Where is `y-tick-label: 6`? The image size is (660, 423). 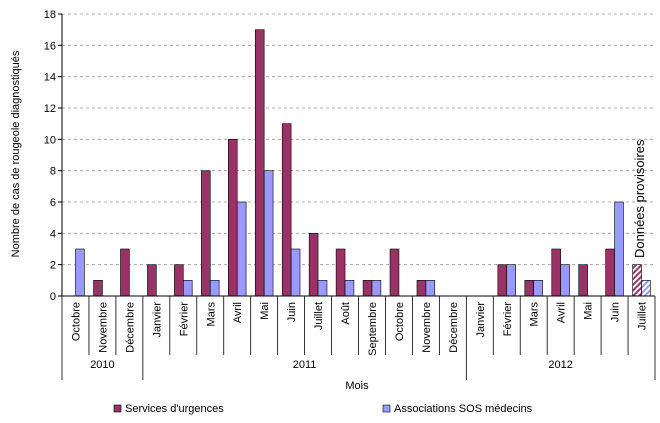 y-tick-label: 6 is located at coordinates (53, 203).